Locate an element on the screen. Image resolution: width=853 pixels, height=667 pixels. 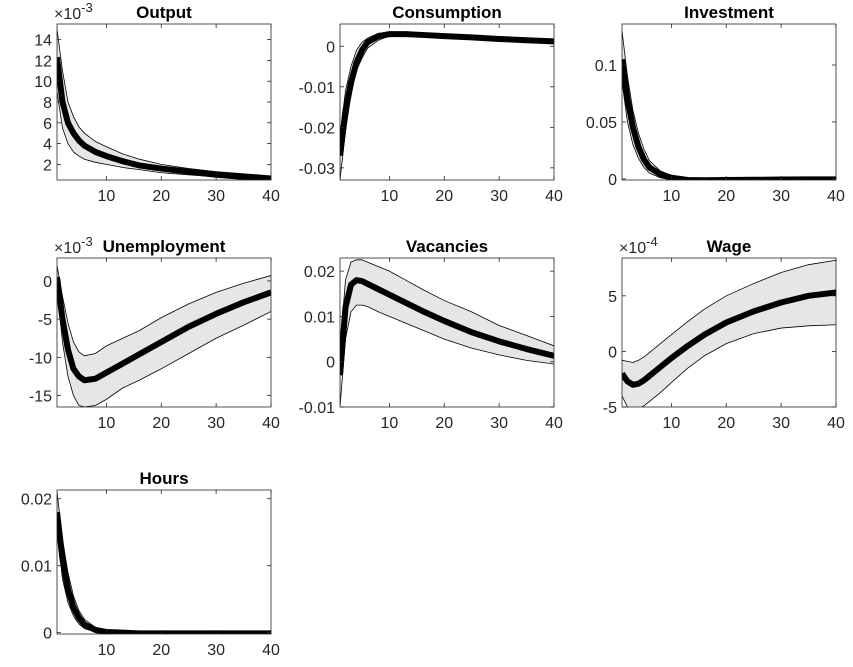
subplot-title: Investment is located at coordinates (729, 12).